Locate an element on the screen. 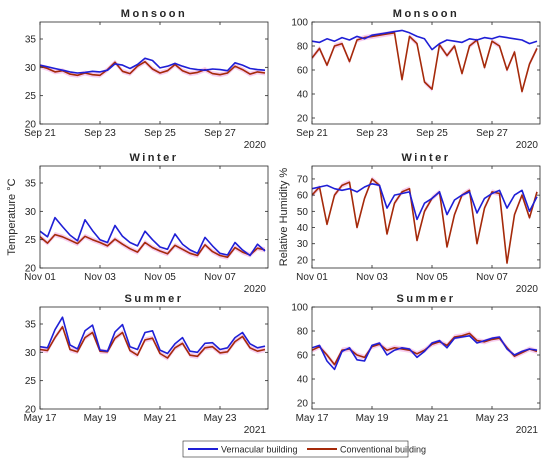 The height and width of the screenshot is (462, 550). y-tick-label: 50 is located at coordinates (303, 212).